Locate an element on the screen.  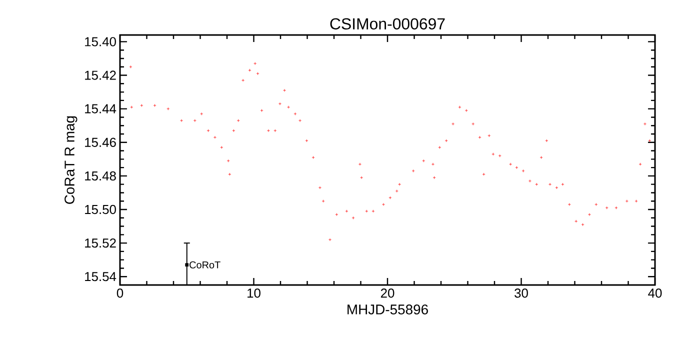
y-tick-label: 15.50 is located at coordinates (100, 209).